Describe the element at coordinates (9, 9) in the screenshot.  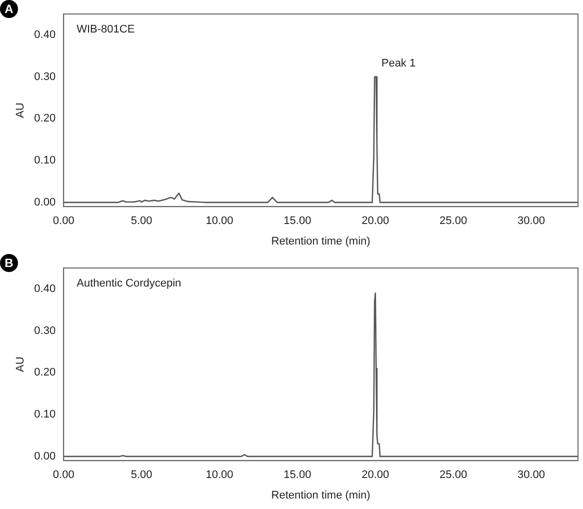
I see `chart-title: A` at that location.